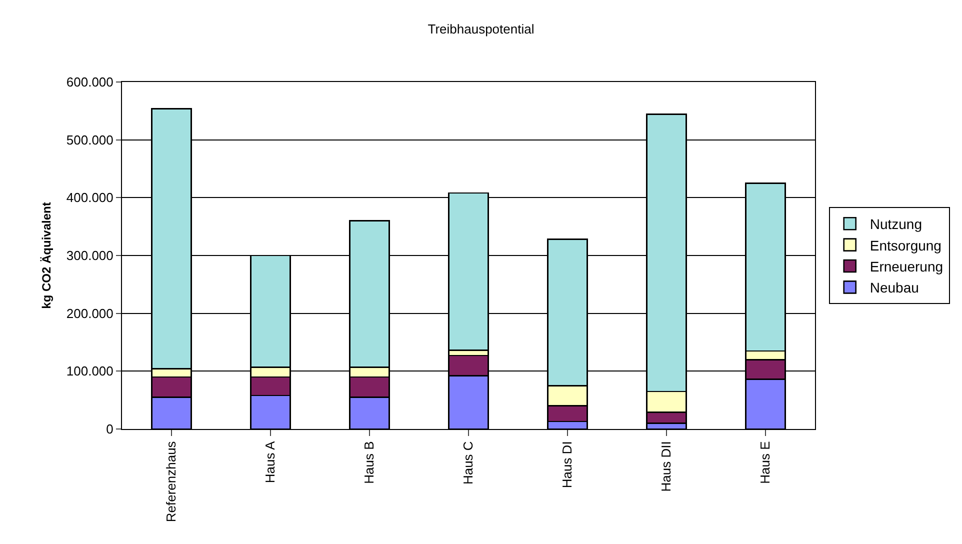  I want to click on y-tick-label: 600.000, so click(90, 82).